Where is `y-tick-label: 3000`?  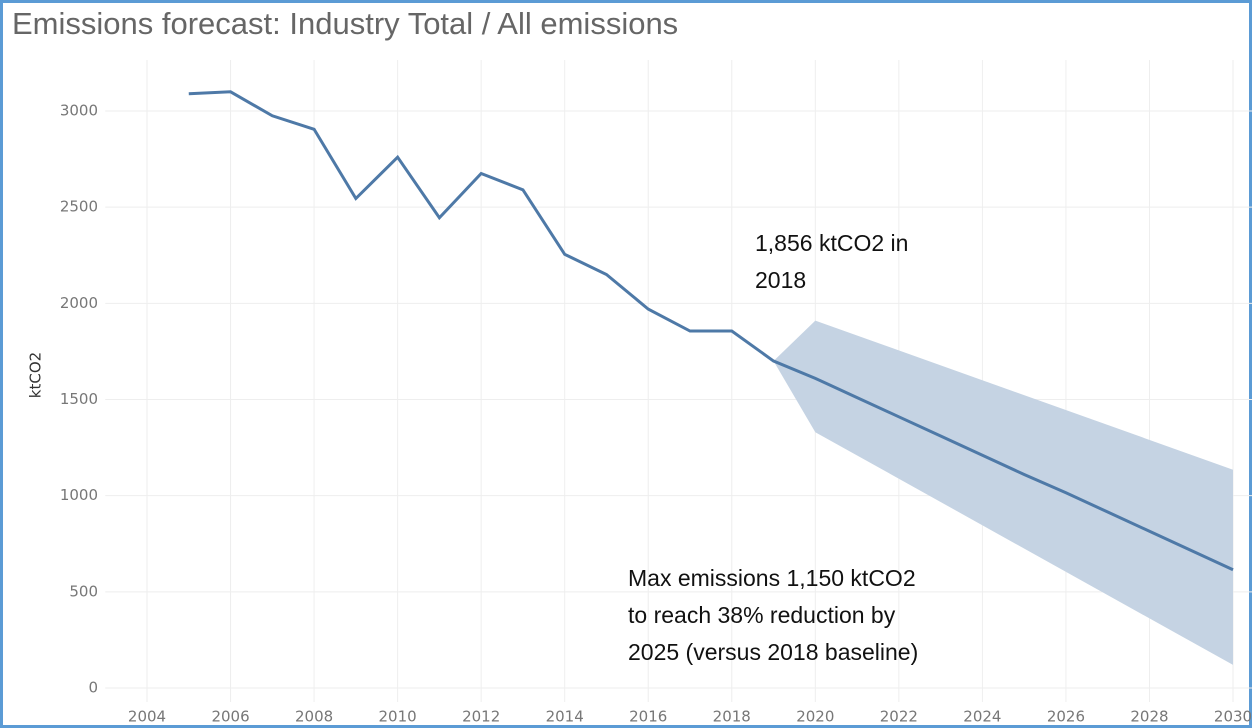 y-tick-label: 3000 is located at coordinates (79, 111).